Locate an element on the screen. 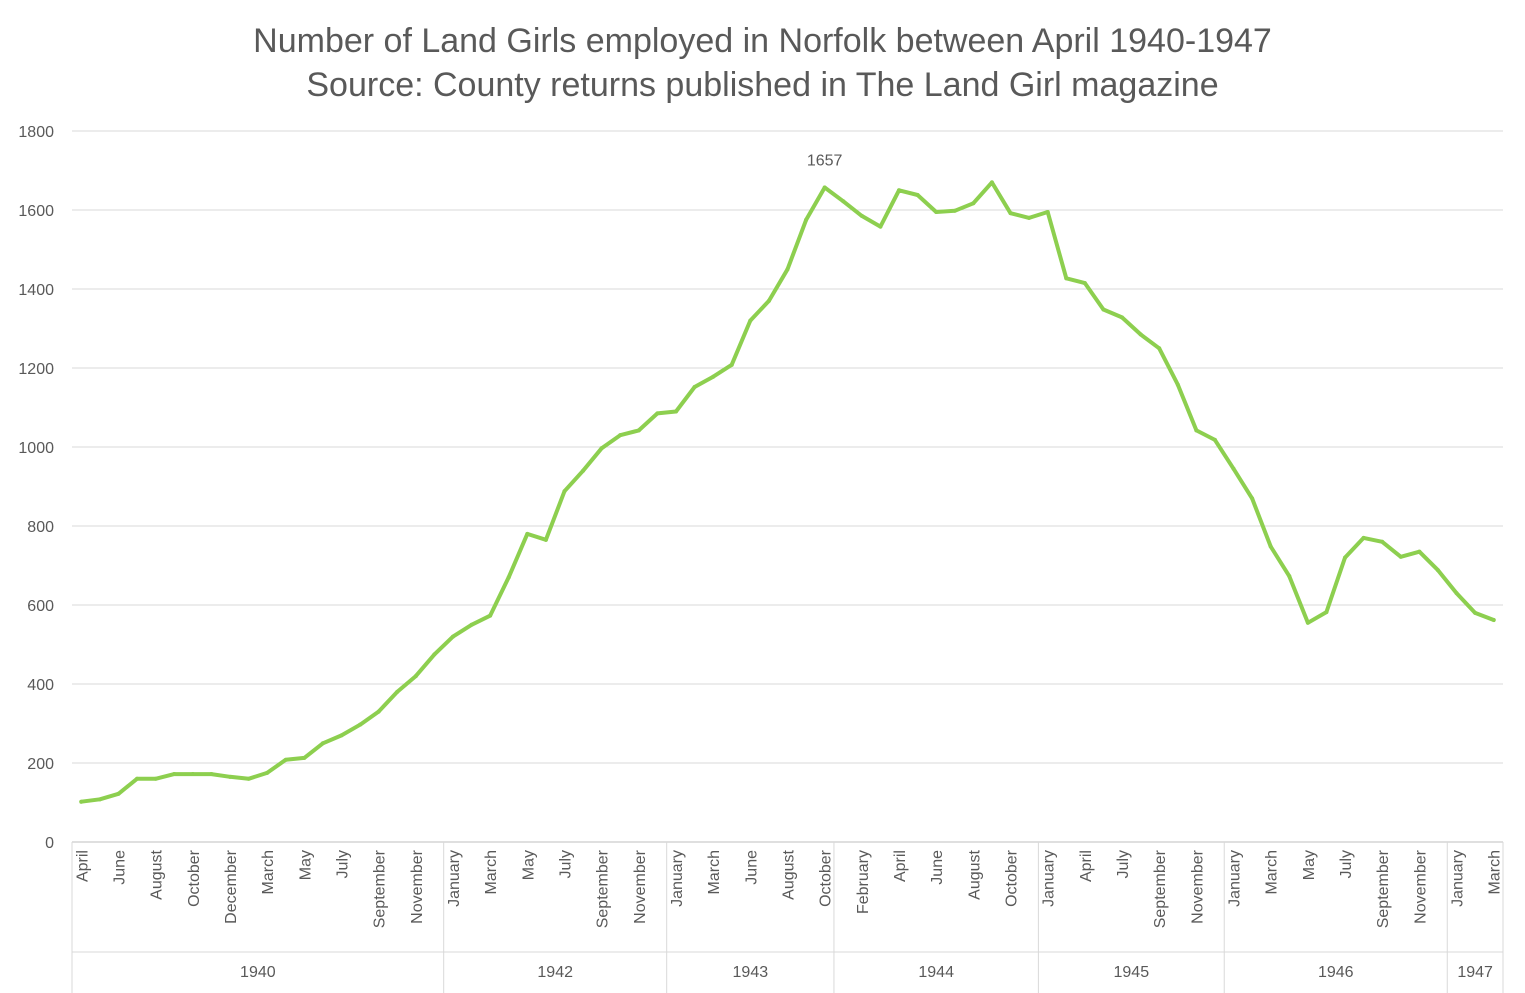 Image resolution: width=1525 pixels, height=993 pixels. y-tick-label: 1600 is located at coordinates (36, 211).